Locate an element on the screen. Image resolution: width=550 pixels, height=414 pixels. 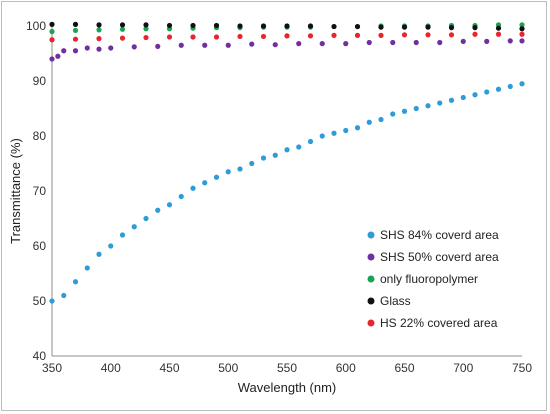
legend-label: only fluoropolymer is located at coordinates (429, 279).